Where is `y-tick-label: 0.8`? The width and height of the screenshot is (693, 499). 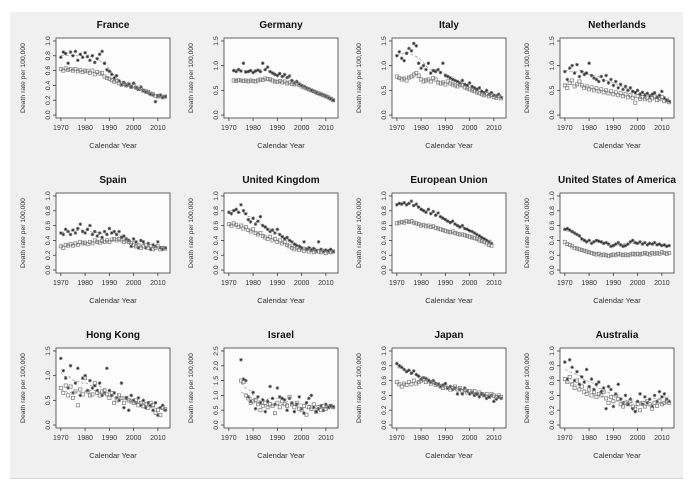
y-tick-label: 0.8 is located at coordinates (216, 211).